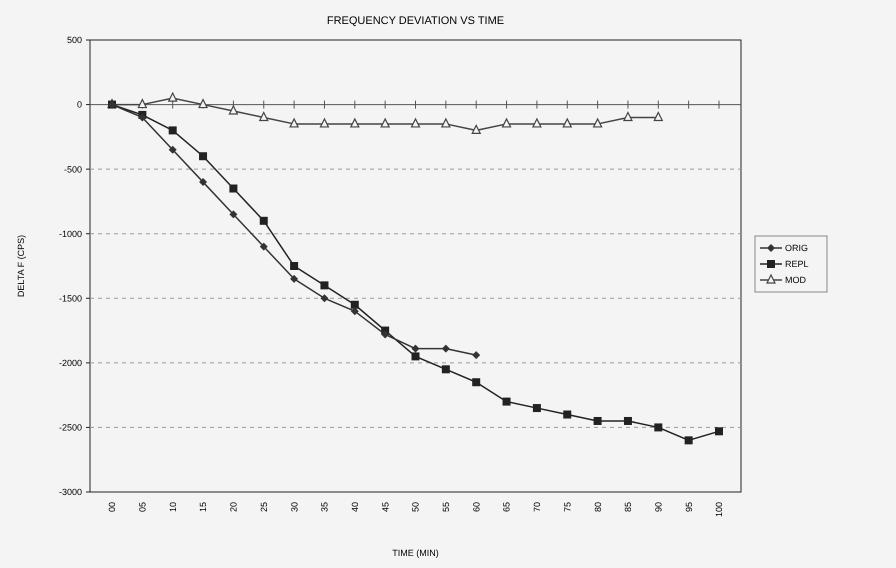 The width and height of the screenshot is (896, 568). What do you see at coordinates (203, 507) in the screenshot?
I see `x-tick-label: 15` at bounding box center [203, 507].